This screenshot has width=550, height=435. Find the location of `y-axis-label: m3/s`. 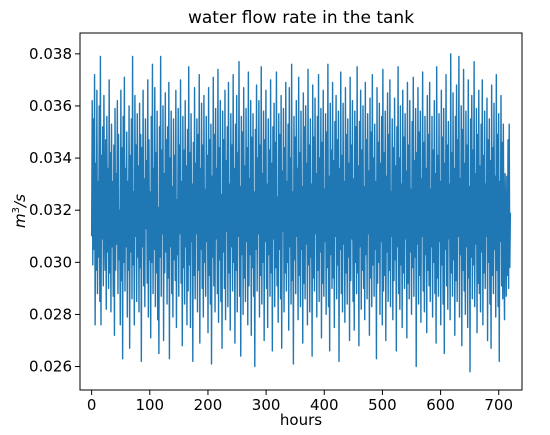

y-axis-label: m3/s is located at coordinates (20, 211).